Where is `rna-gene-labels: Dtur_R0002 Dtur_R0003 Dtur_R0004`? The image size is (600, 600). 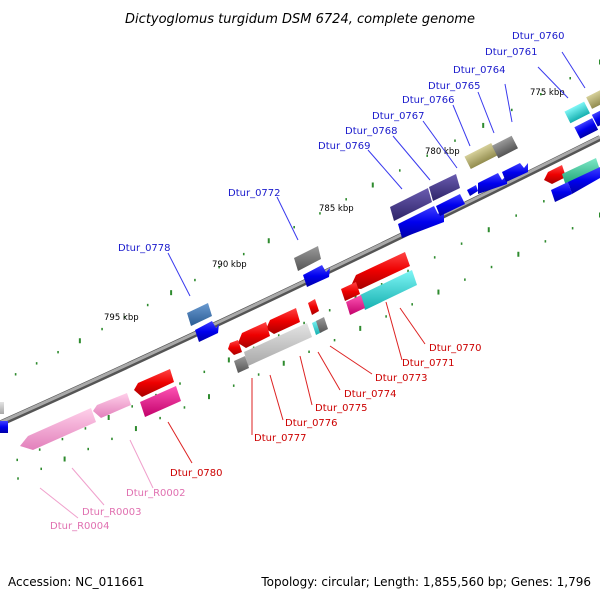 rna-gene-labels: Dtur_R0002 Dtur_R0003 Dtur_R0004 is located at coordinates (117, 510).